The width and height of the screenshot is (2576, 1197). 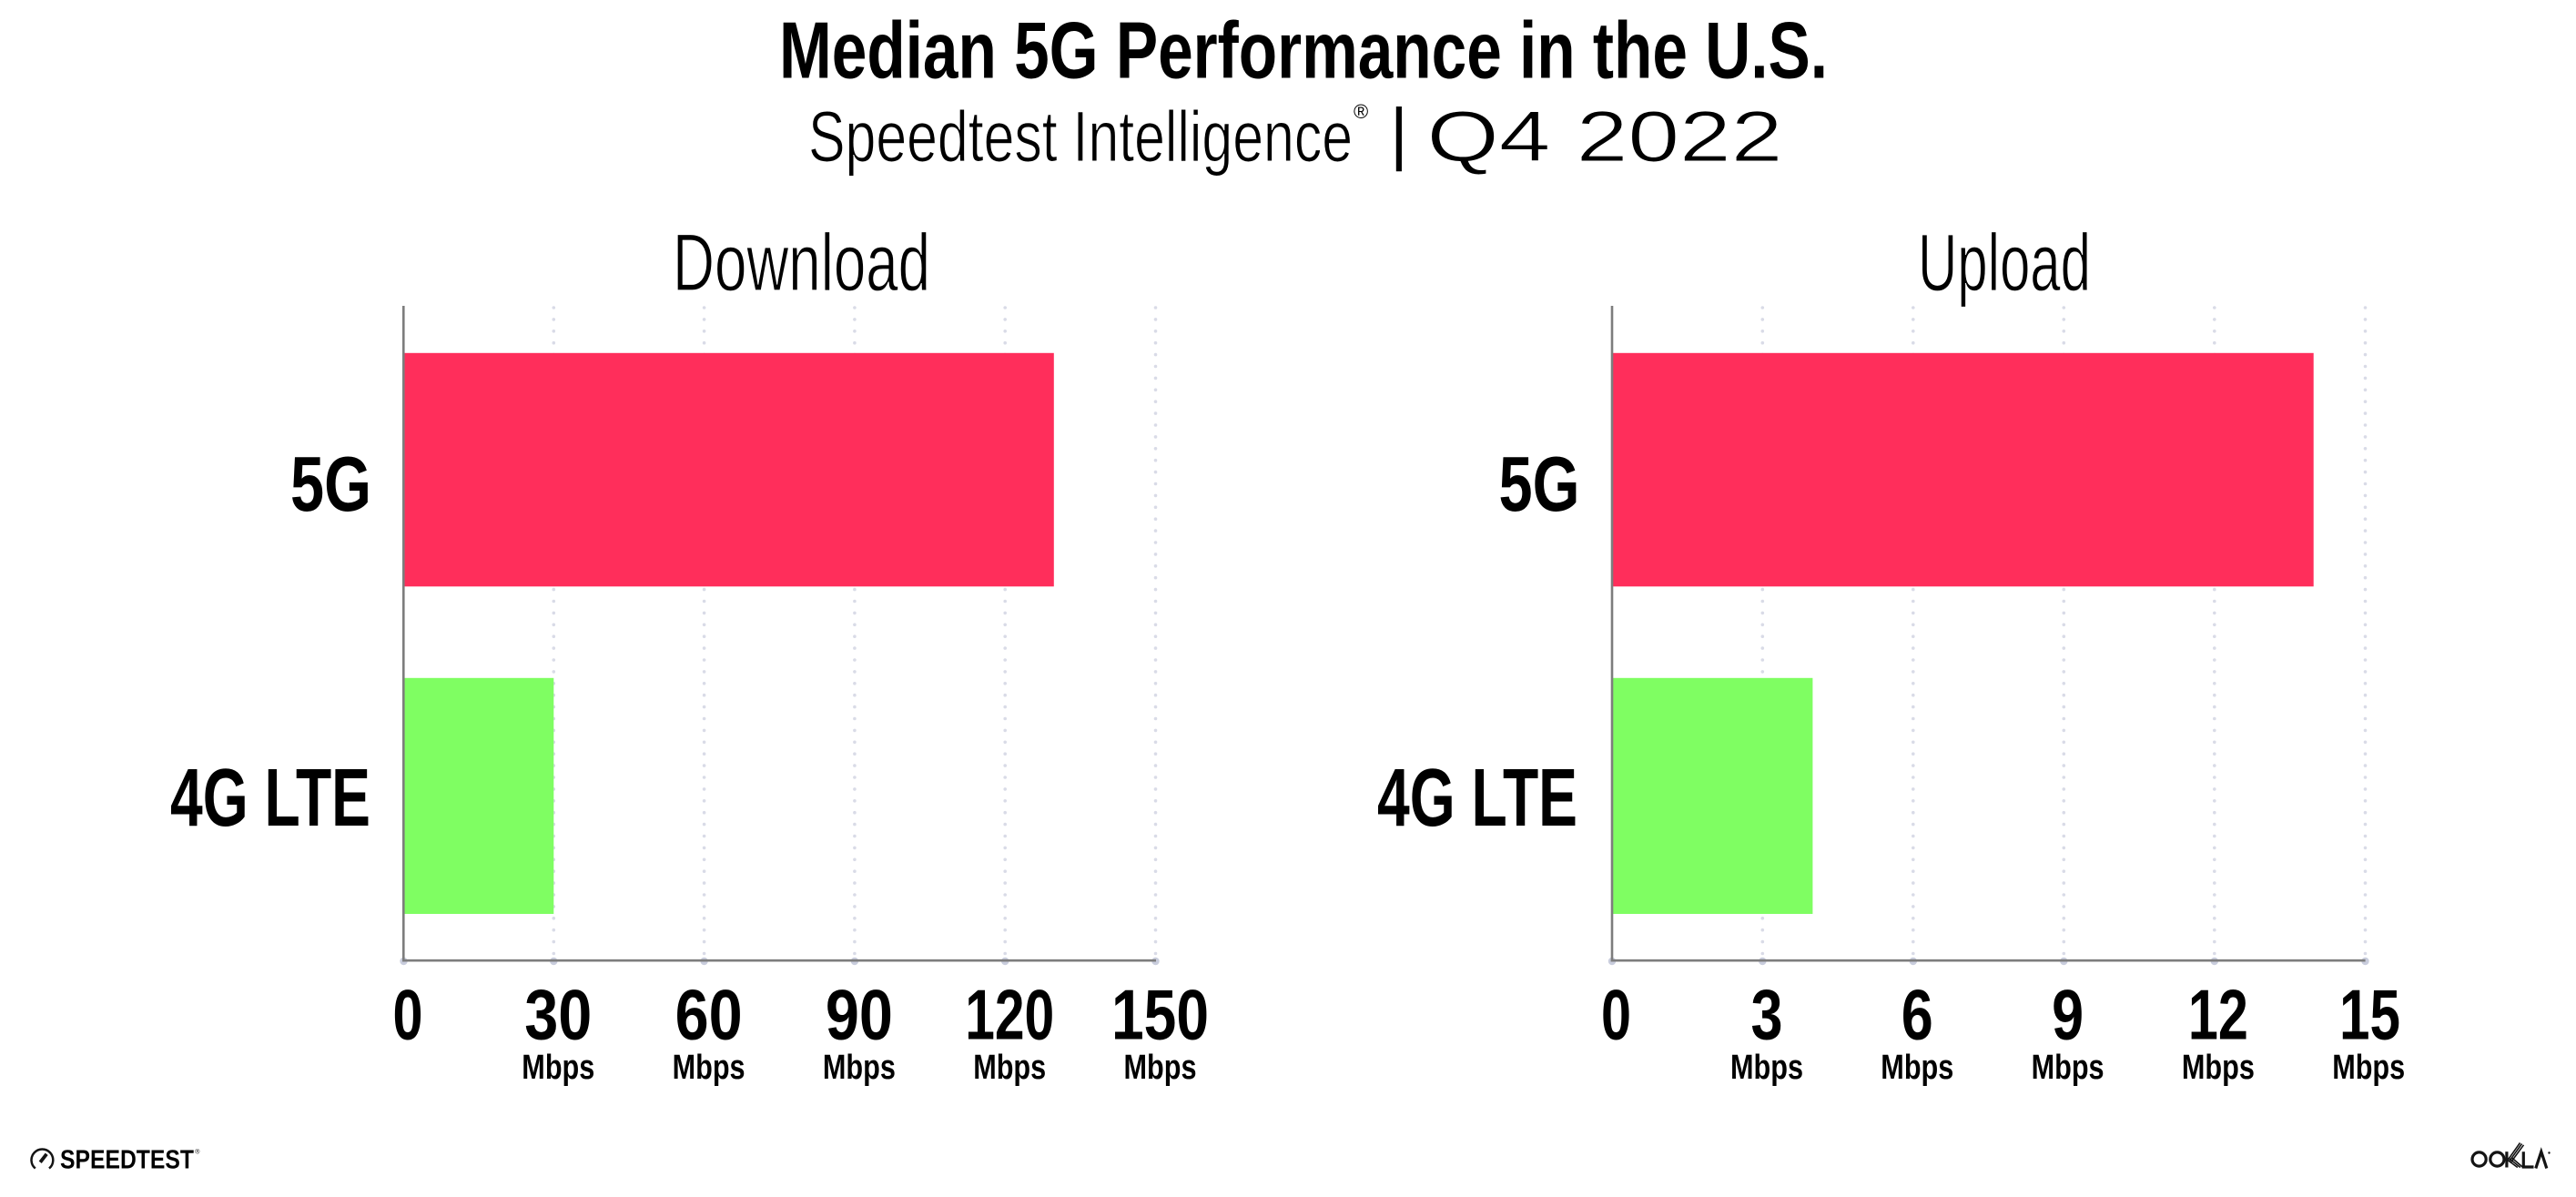 I want to click on svg-text: 3, so click(x=1767, y=1015).